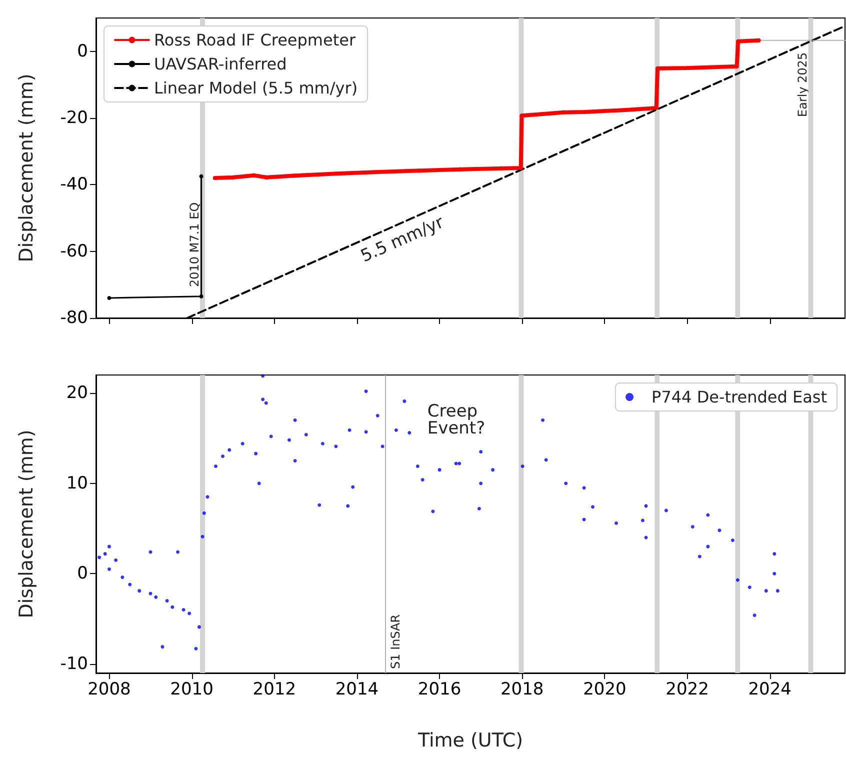  I want to click on y-tick-label: -20, so click(74, 118).